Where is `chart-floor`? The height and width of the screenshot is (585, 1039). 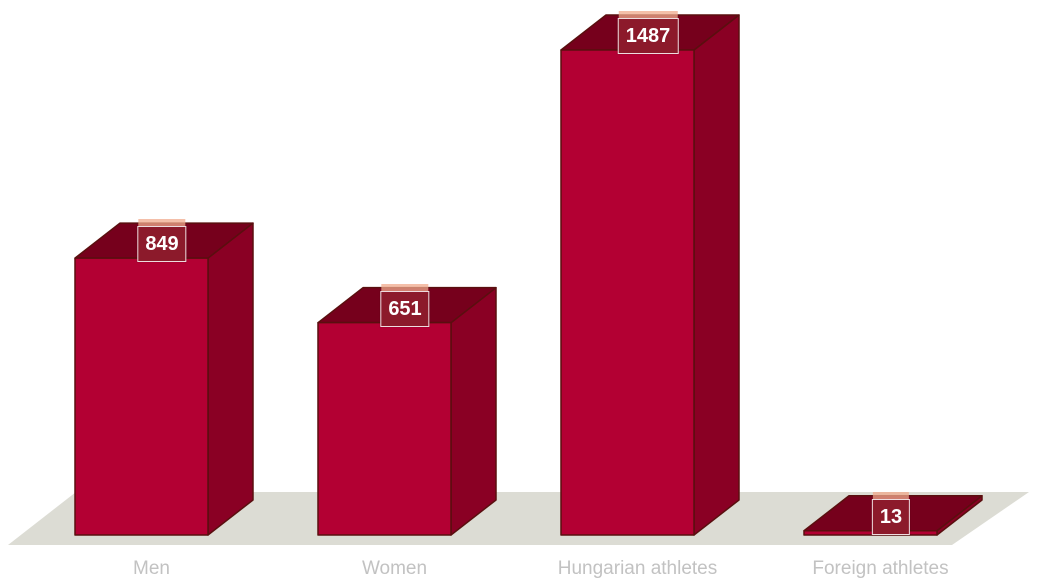
chart-floor is located at coordinates (518, 518).